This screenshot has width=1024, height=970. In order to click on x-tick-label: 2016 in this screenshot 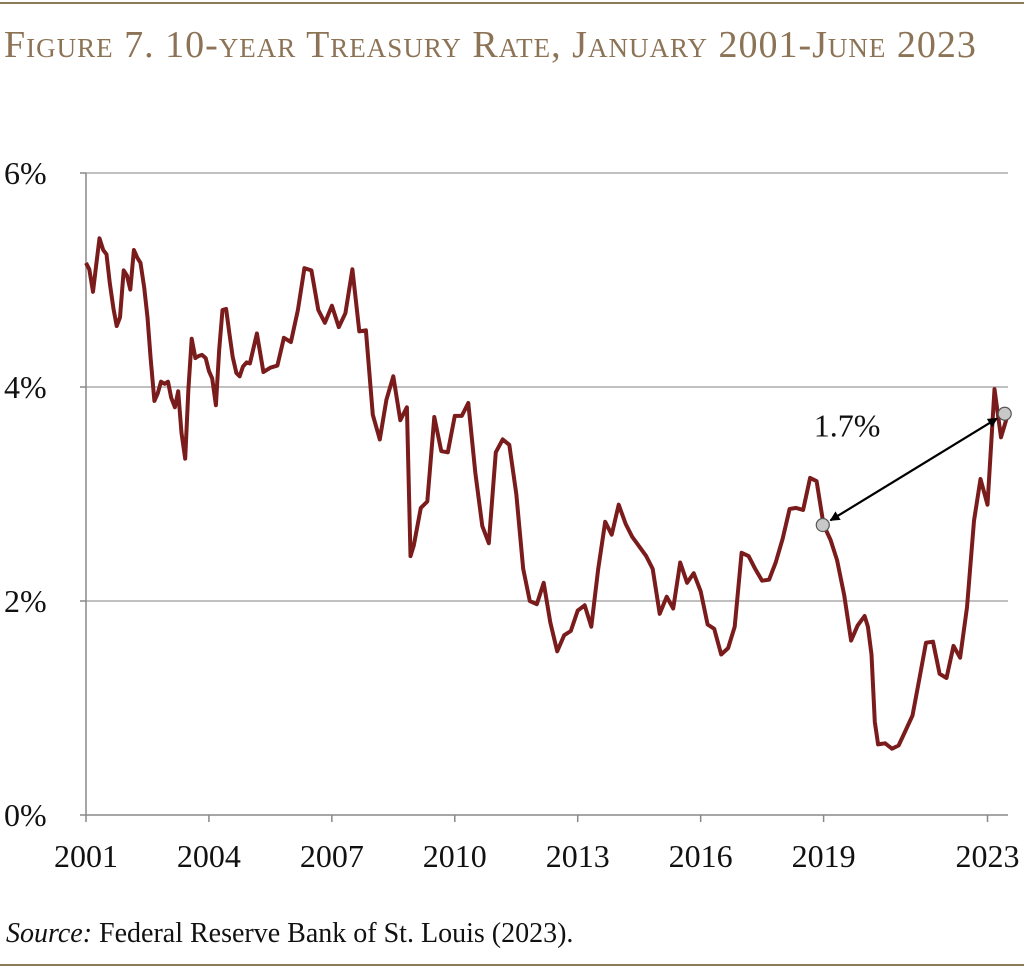, I will do `click(701, 856)`.